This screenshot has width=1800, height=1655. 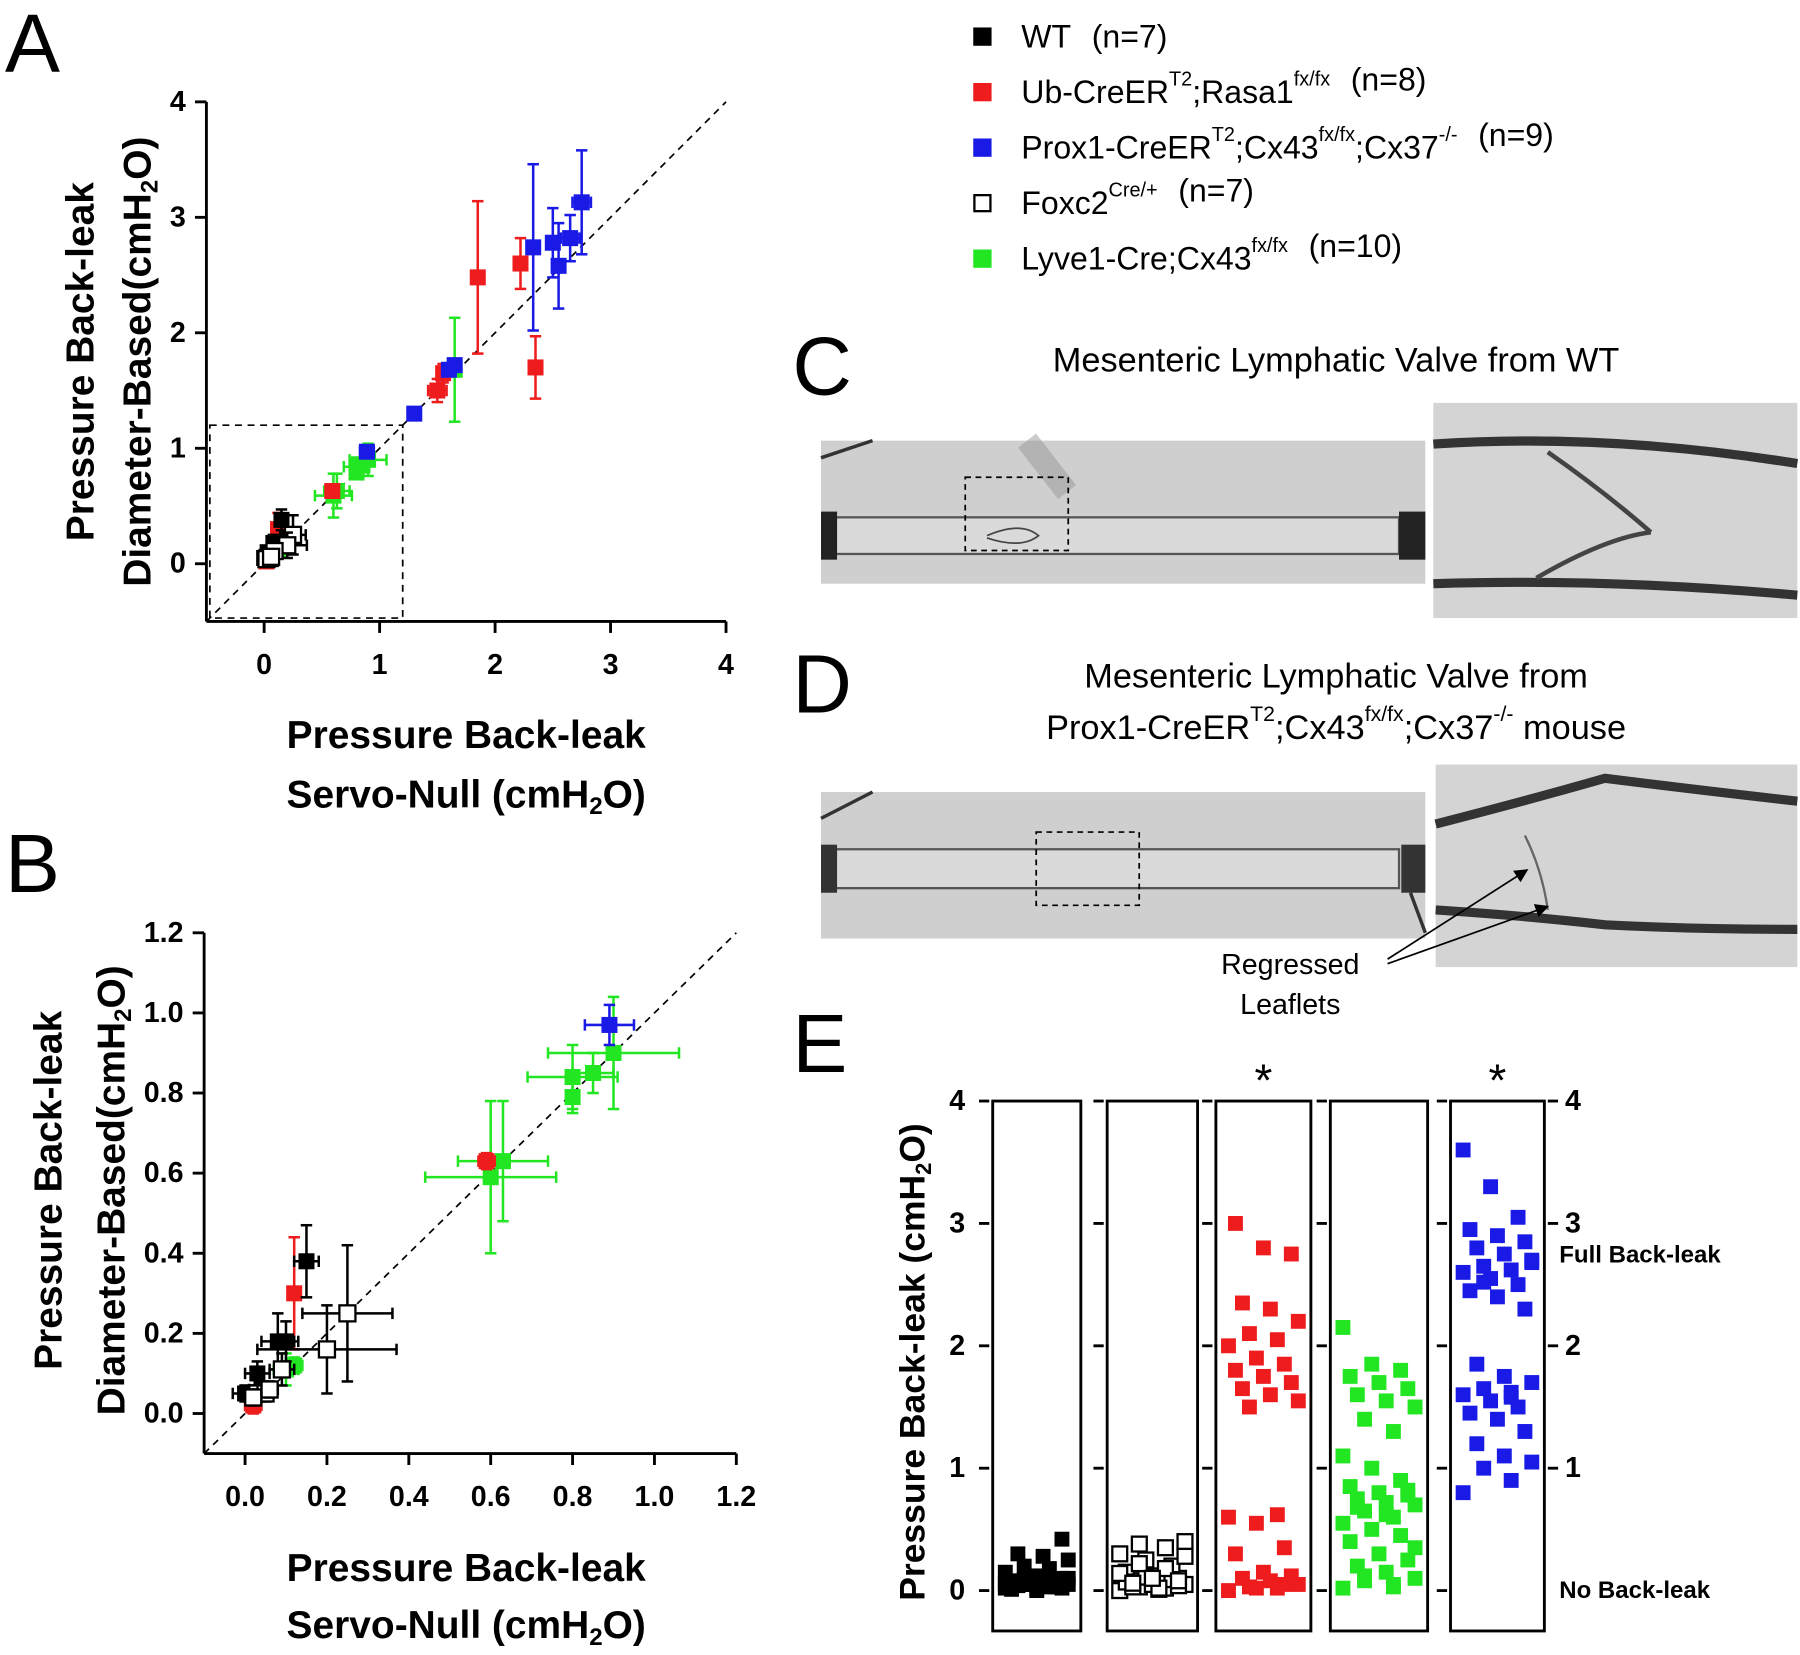 What do you see at coordinates (1448, 135) in the screenshot?
I see `legend-label-part: -/-` at bounding box center [1448, 135].